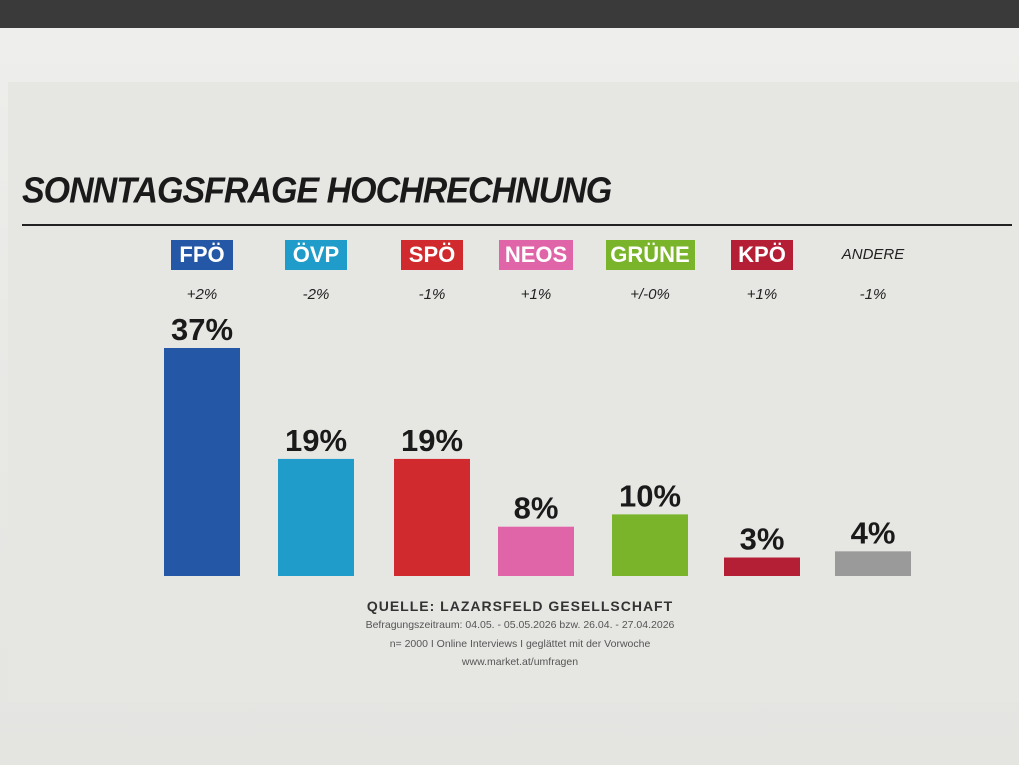 This screenshot has height=765, width=1019. Describe the element at coordinates (650, 545) in the screenshot. I see `bar-gruene` at that location.